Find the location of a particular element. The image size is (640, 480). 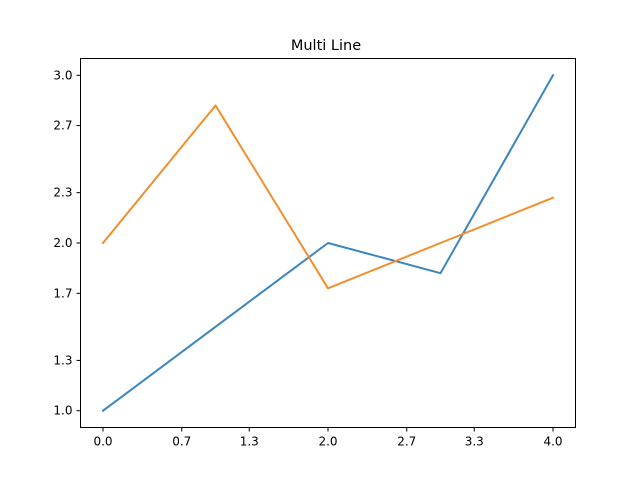

x-axis: 0.0 0.7 1.3 2.0 2.7 3.3 4.0 is located at coordinates (328, 438).